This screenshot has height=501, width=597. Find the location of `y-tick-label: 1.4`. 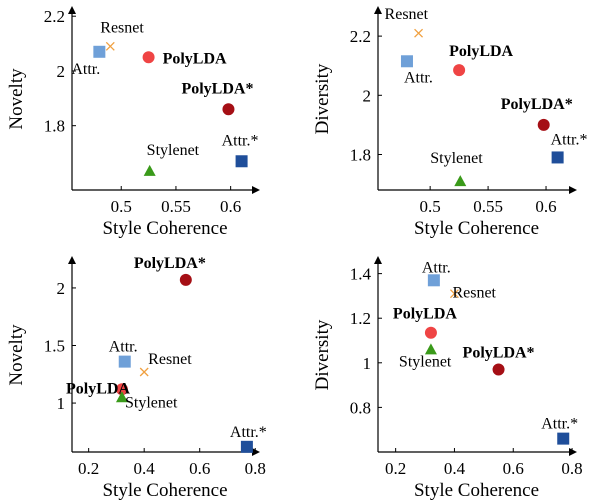

y-tick-label: 1.4 is located at coordinates (361, 274).